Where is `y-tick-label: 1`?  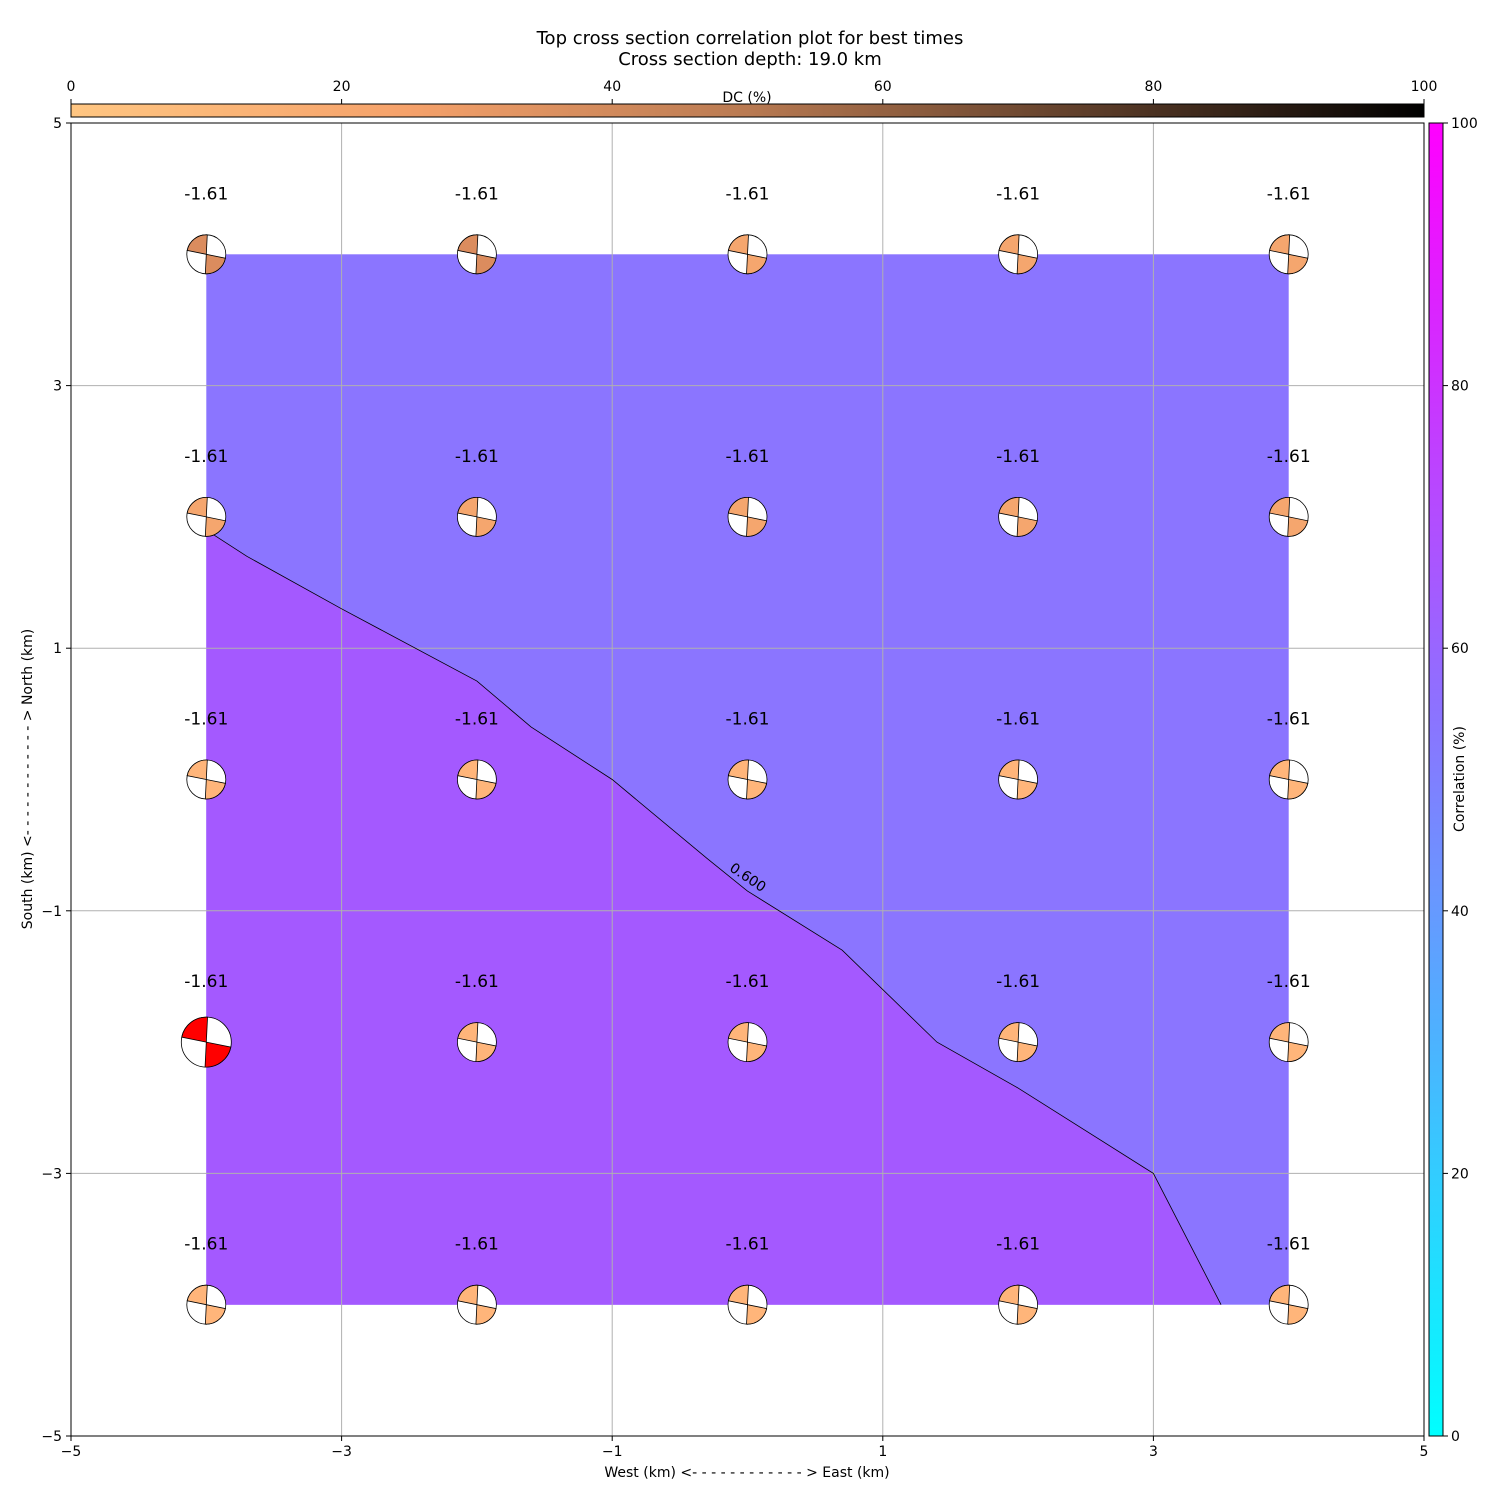
y-tick-label: 1 is located at coordinates (57, 649).